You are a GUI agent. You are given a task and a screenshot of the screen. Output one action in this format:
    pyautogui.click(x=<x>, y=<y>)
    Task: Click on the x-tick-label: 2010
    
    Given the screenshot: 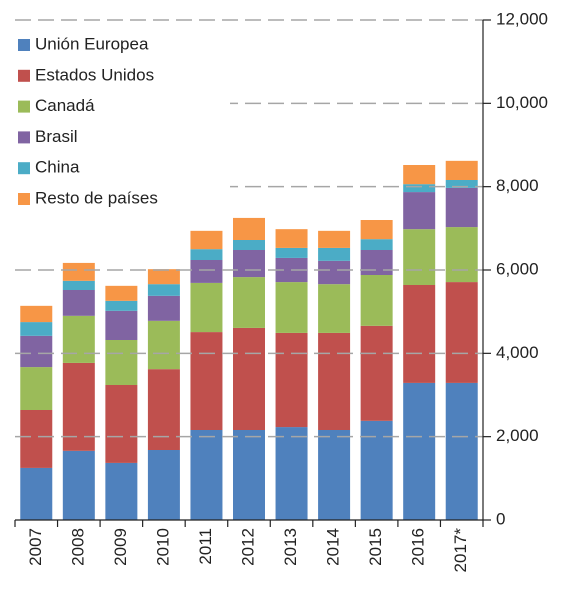 What is the action you would take?
    pyautogui.click(x=162, y=547)
    